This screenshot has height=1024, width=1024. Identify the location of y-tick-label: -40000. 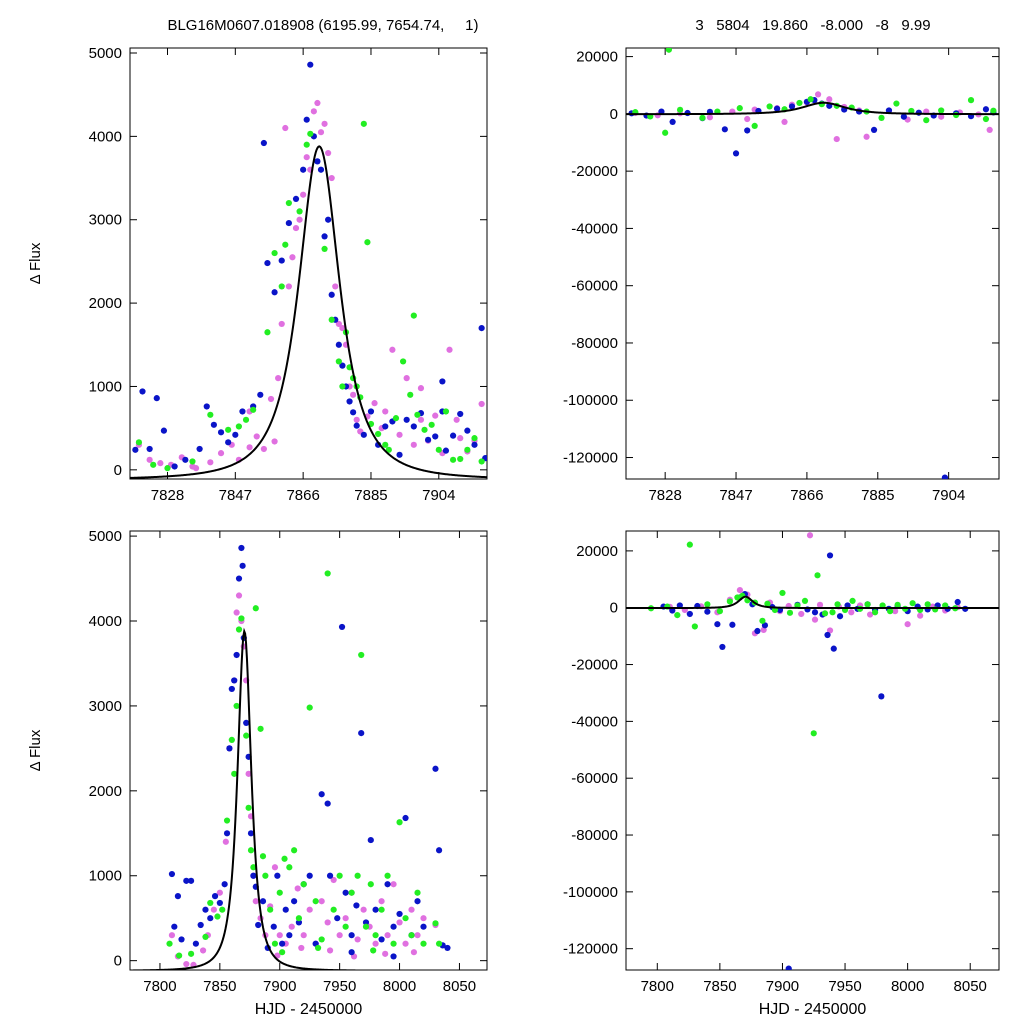
(594, 721).